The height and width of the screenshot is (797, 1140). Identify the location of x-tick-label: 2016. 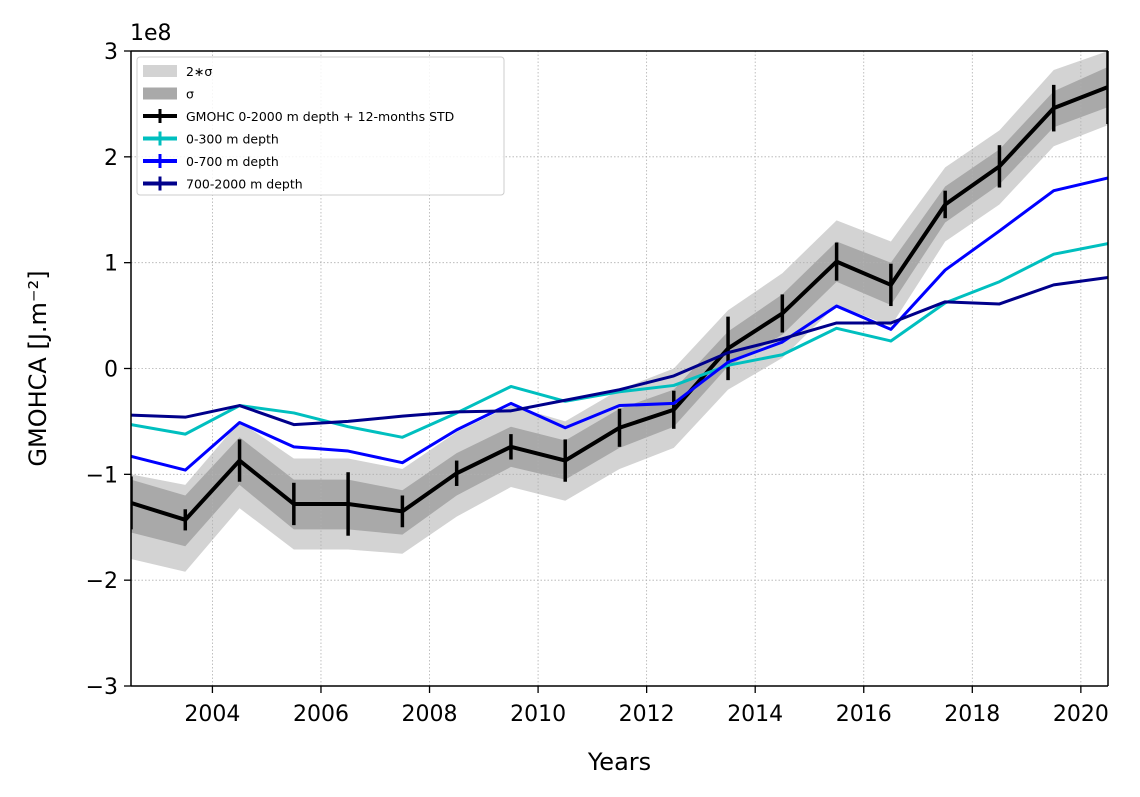
(864, 714).